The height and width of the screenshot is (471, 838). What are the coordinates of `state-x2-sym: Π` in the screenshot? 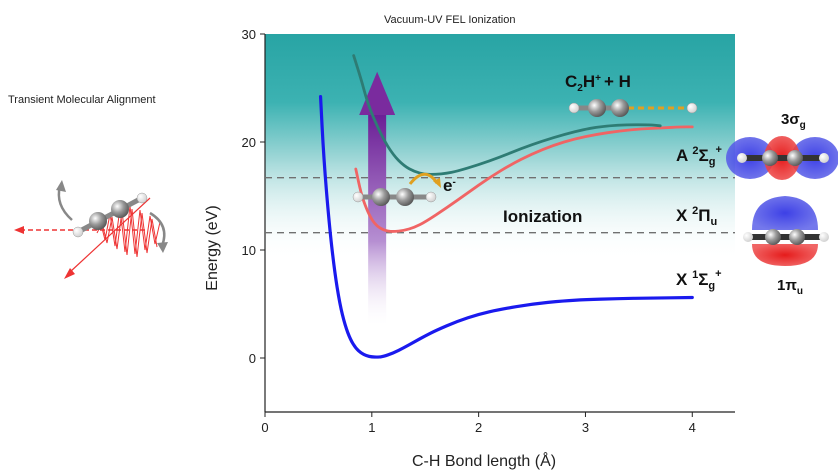 It's located at (704, 215).